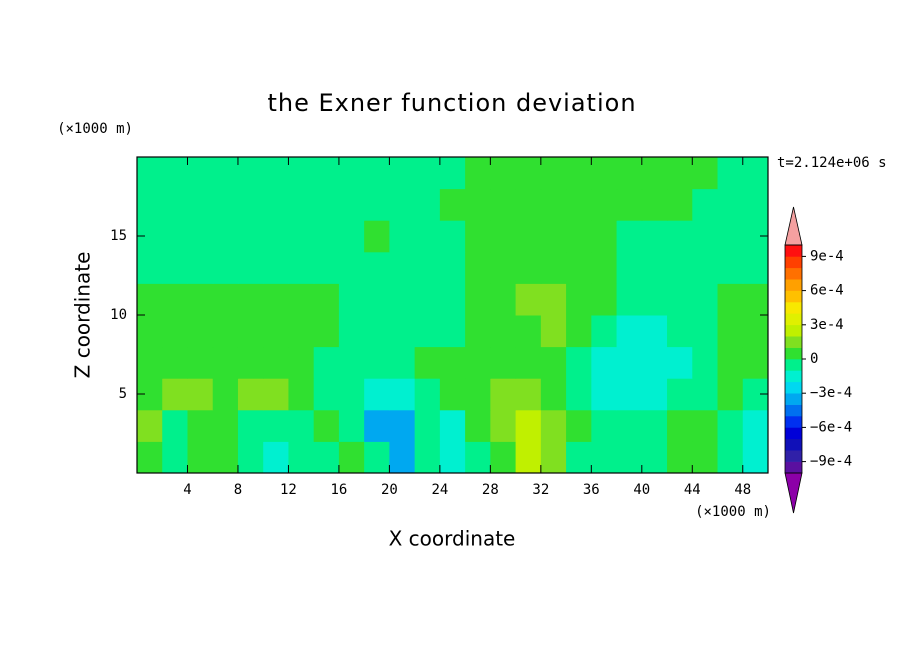  Describe the element at coordinates (831, 393) in the screenshot. I see `colorbar-tick-label: −3e-4` at that location.